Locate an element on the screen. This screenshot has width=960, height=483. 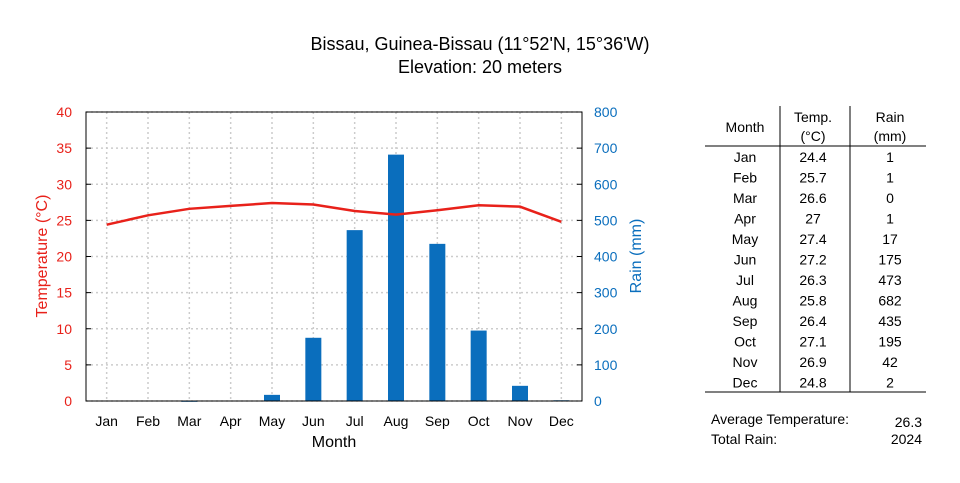
y-left-tick-label: 15 is located at coordinates (64, 293).